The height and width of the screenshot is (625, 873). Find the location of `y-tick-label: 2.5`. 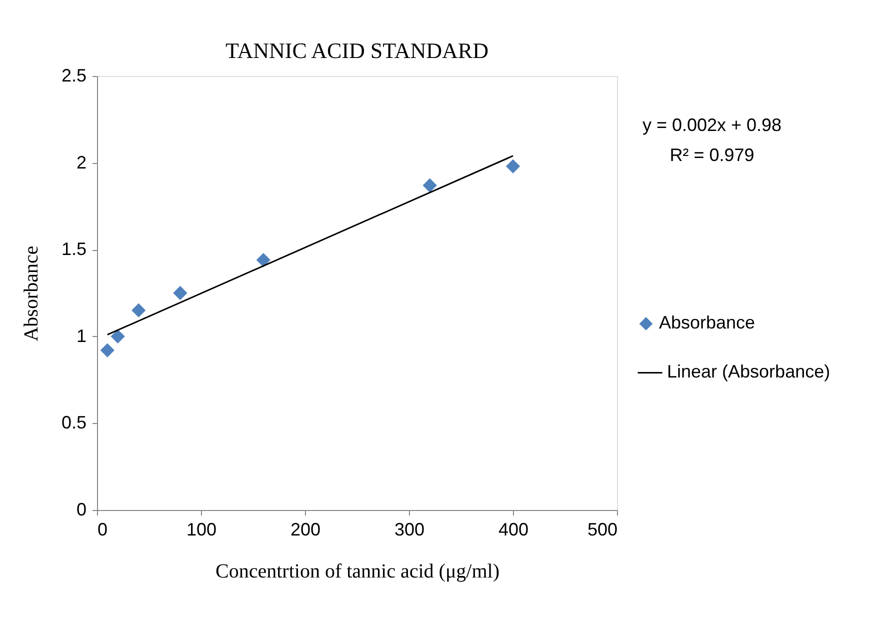

y-tick-label: 2.5 is located at coordinates (73, 76).